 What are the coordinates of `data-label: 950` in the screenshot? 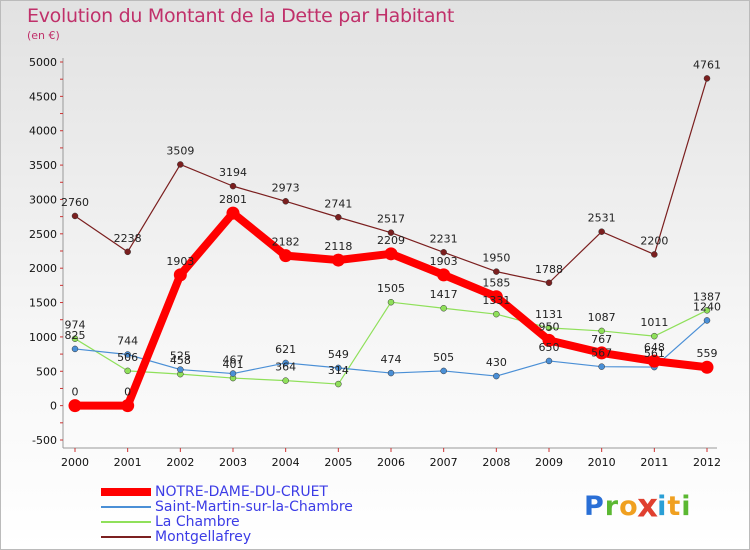 It's located at (549, 326).